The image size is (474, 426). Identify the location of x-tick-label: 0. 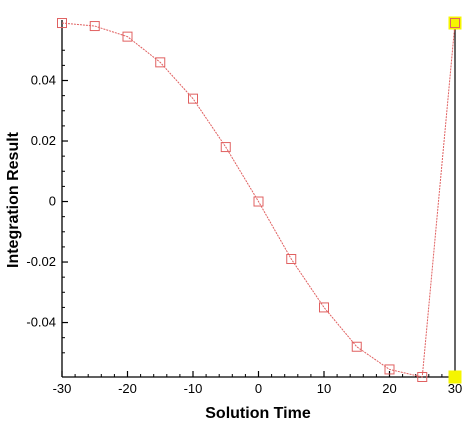
(258, 388).